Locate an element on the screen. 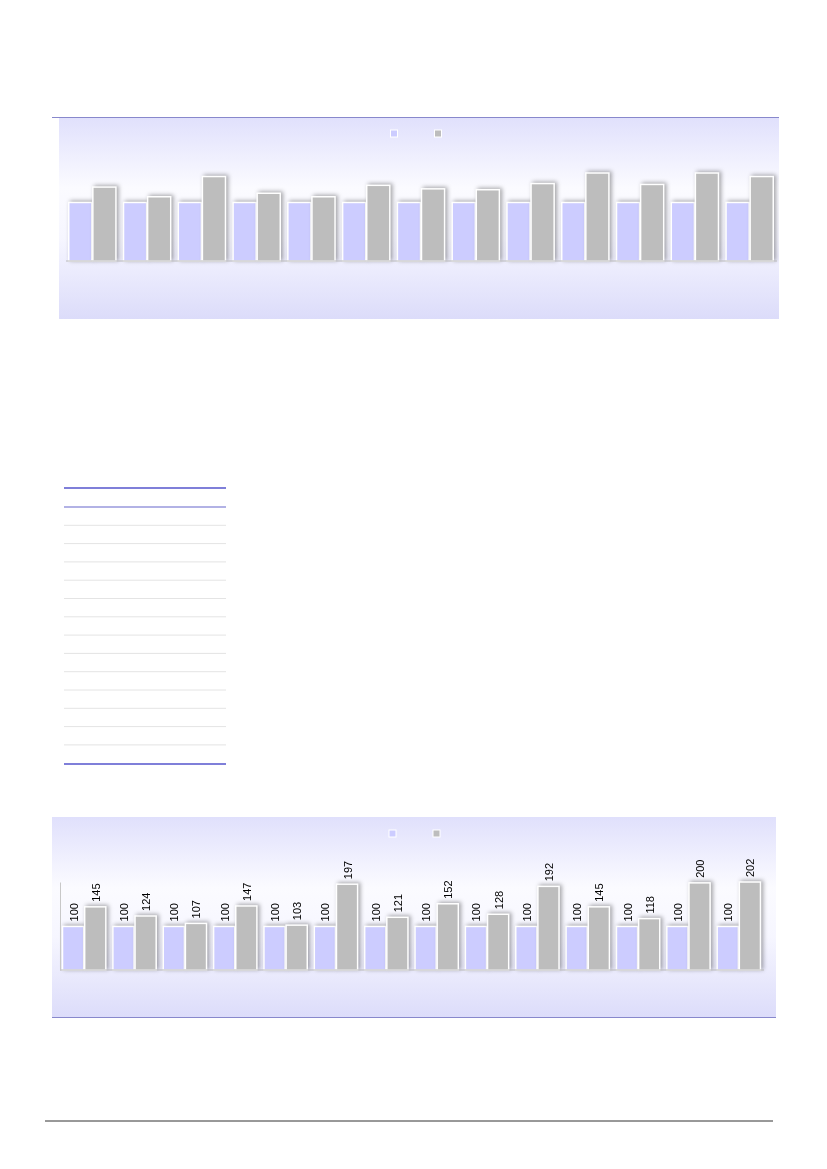 The height and width of the screenshot is (1169, 827). data-label: 202 is located at coordinates (750, 867).